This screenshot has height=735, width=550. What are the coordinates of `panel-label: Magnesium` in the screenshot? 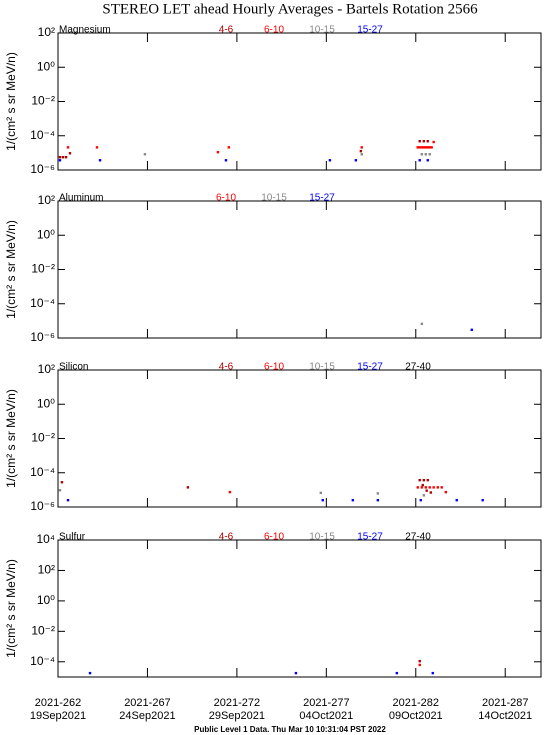 It's located at (85, 30).